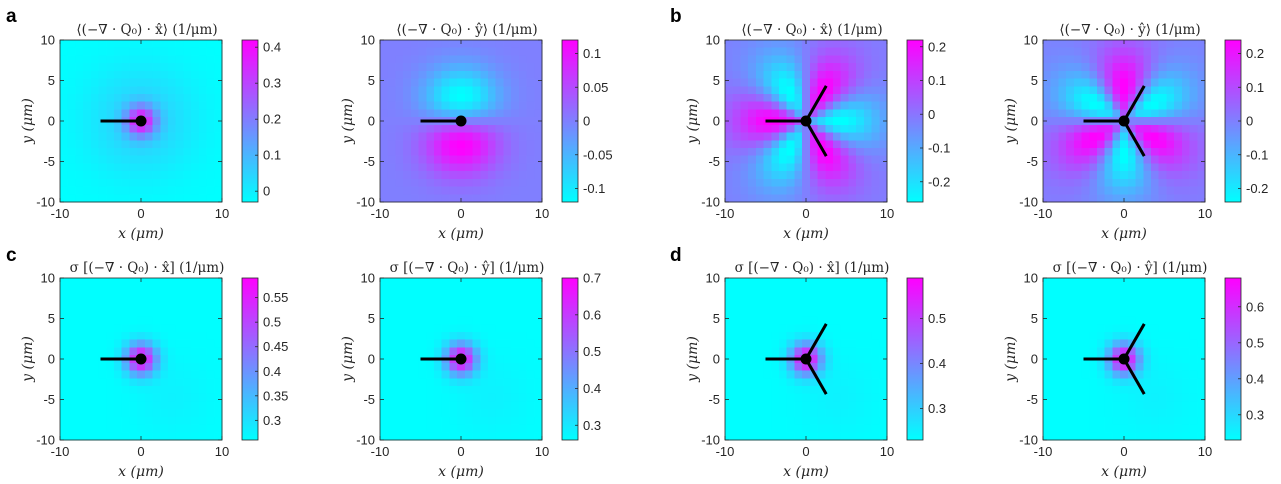 The image size is (1281, 484). I want to click on panel-letter-a: a, so click(11, 16).